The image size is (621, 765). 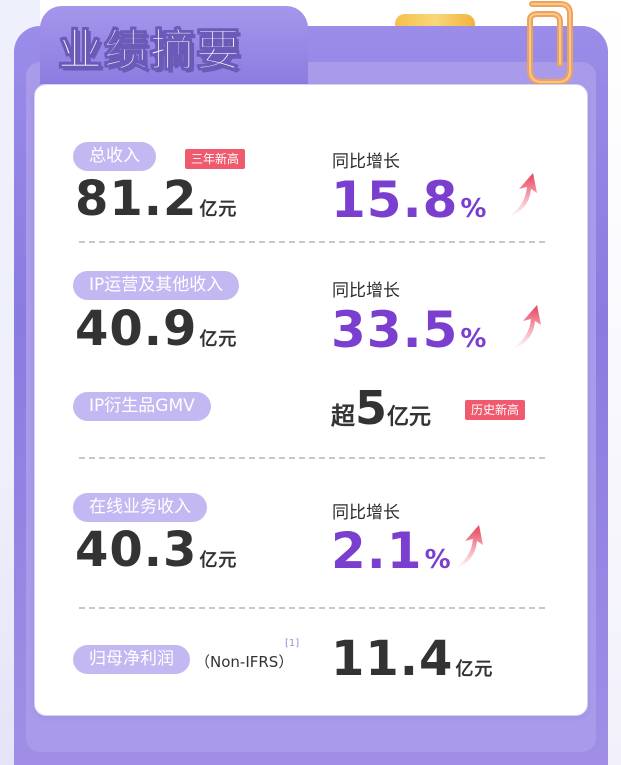 I want to click on metric-value-ip-revenue: 40.9 亿元, so click(x=156, y=329).